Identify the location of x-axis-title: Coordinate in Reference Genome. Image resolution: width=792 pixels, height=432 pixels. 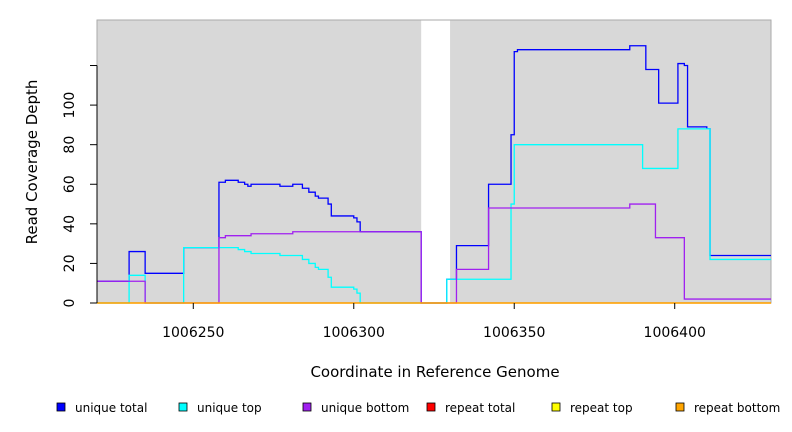
(434, 372).